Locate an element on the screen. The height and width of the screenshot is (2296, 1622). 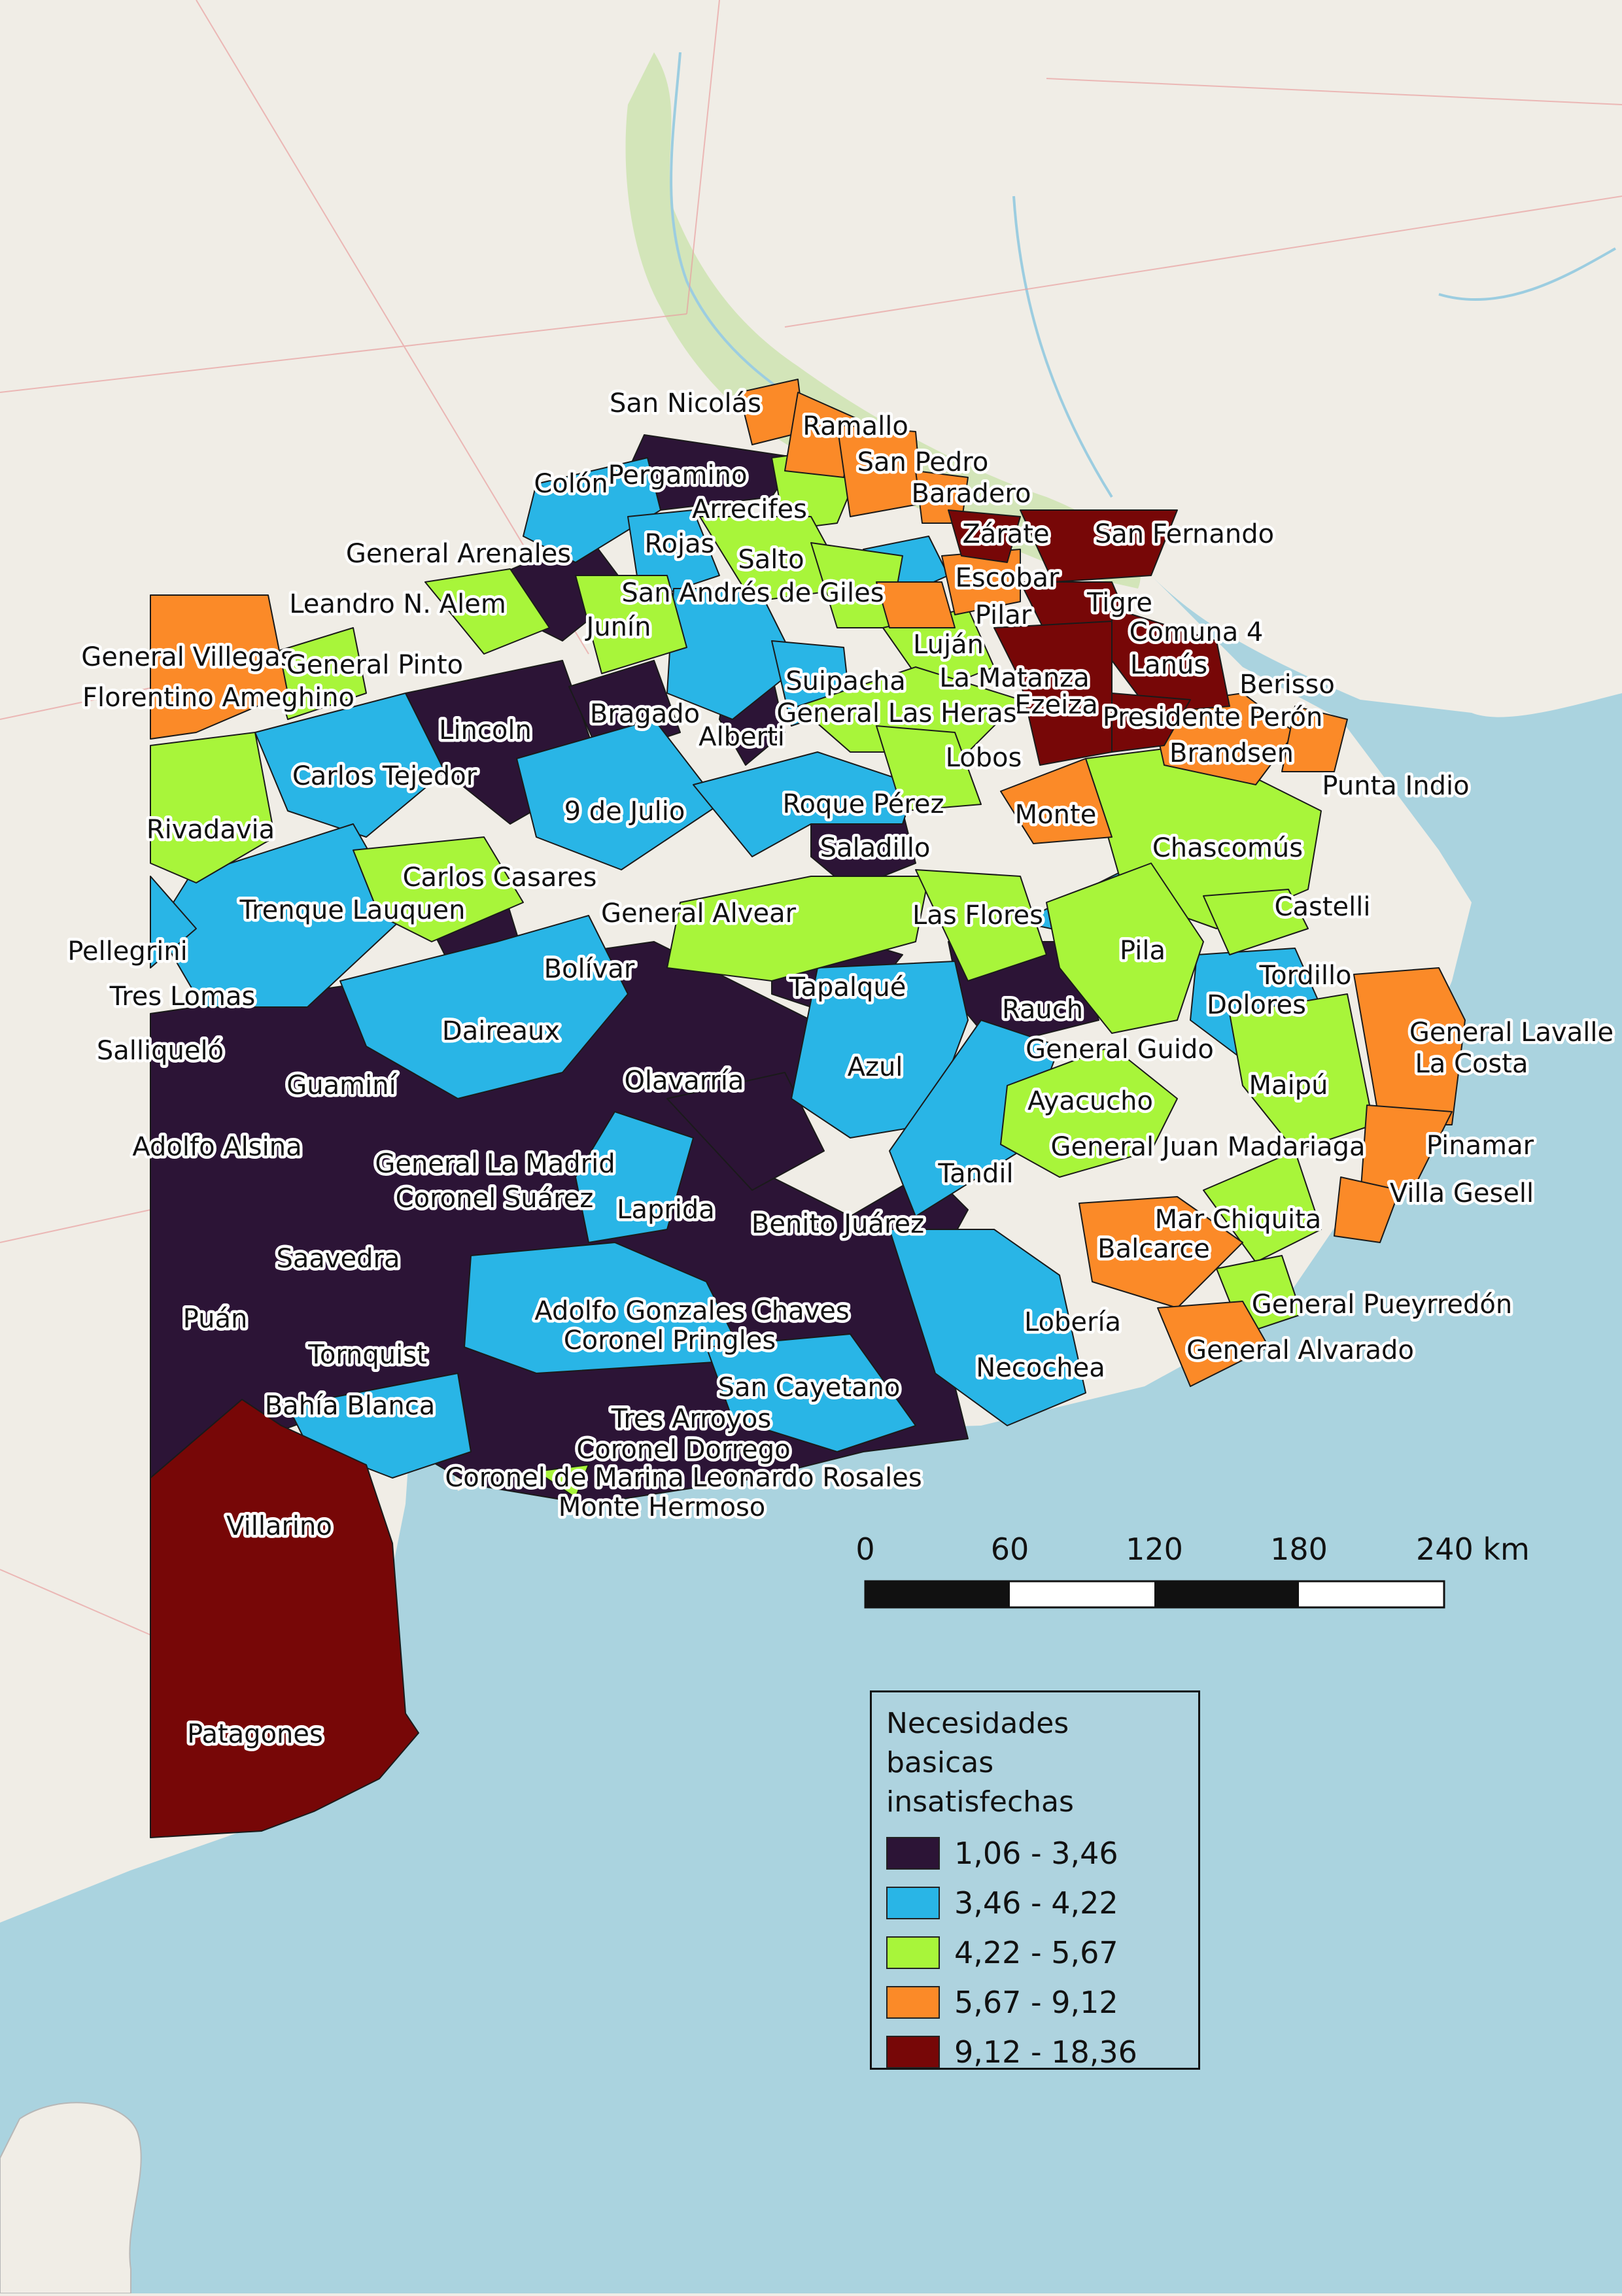
label-punta-indio: Punta Indio is located at coordinates (1395, 786).